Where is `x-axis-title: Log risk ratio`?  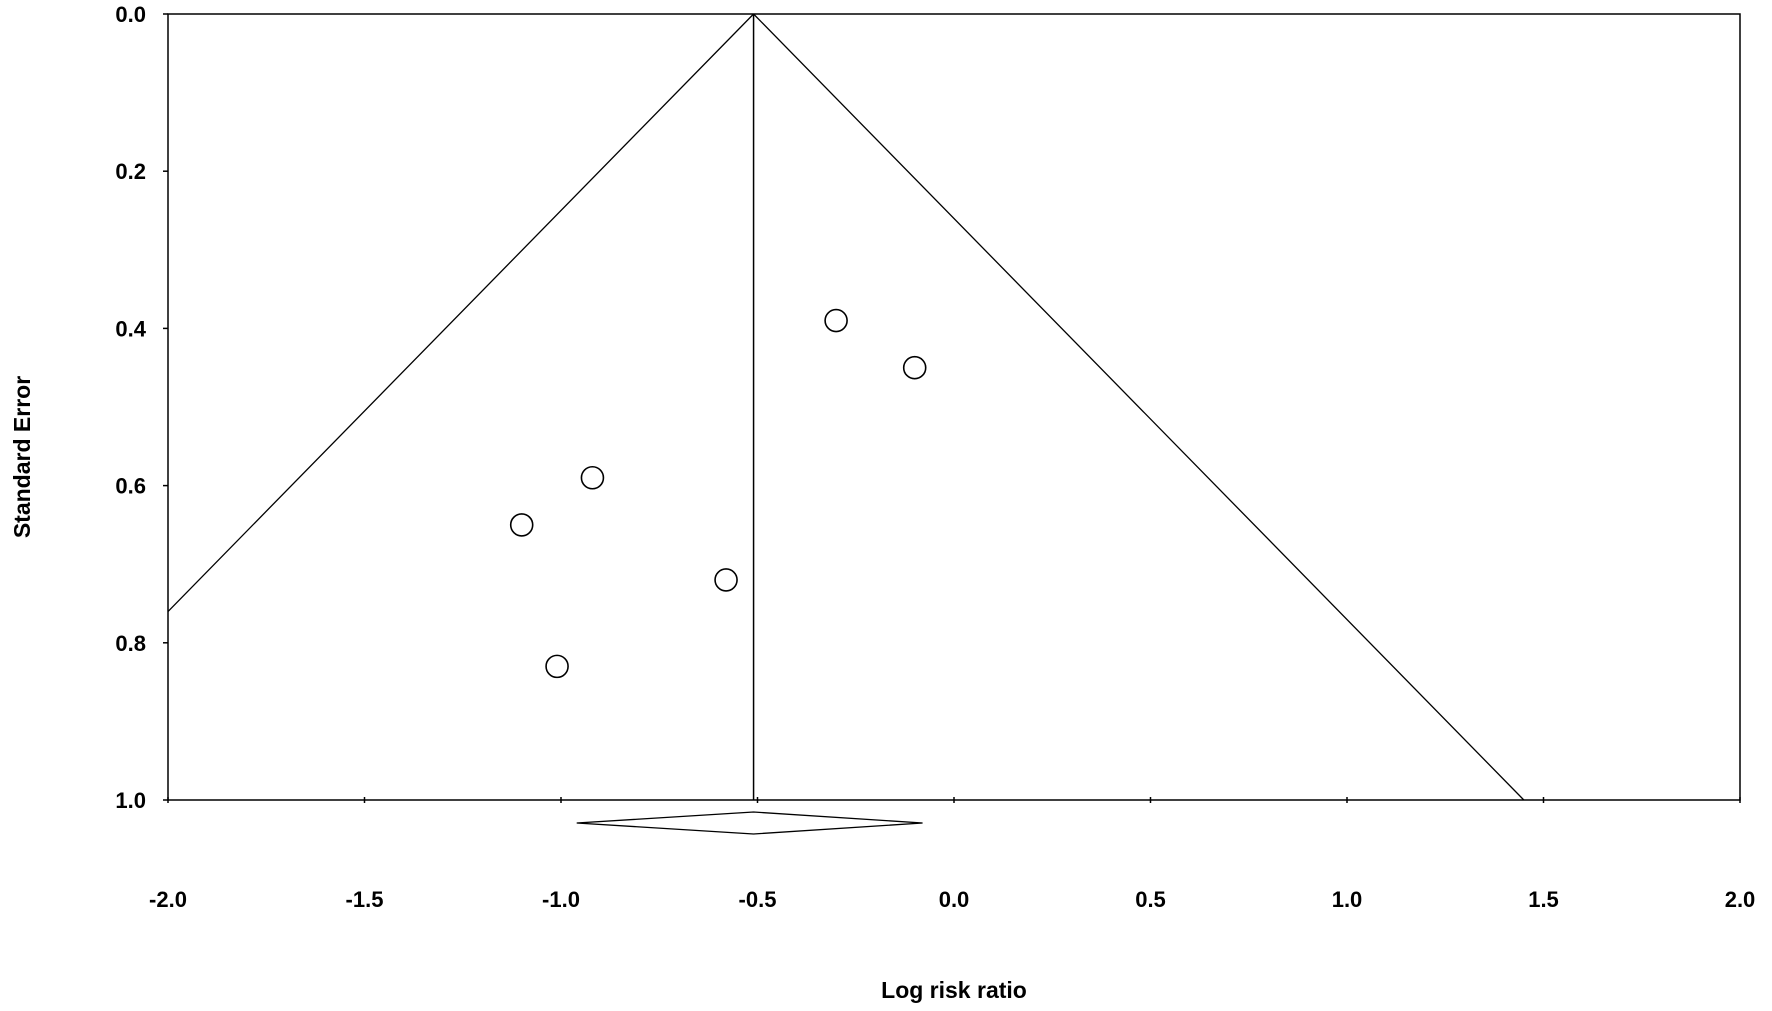
x-axis-title: Log risk ratio is located at coordinates (954, 990).